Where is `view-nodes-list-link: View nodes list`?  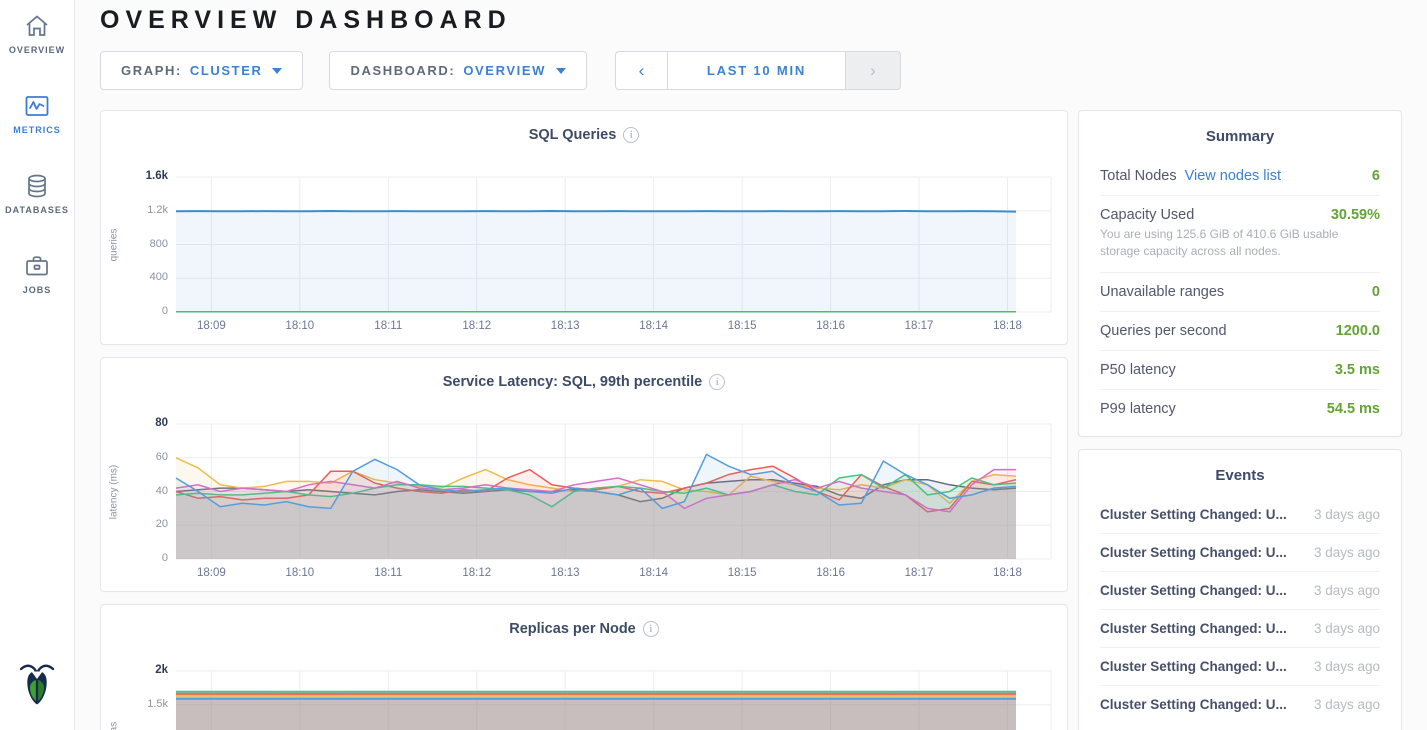 view-nodes-list-link: View nodes list is located at coordinates (1233, 176).